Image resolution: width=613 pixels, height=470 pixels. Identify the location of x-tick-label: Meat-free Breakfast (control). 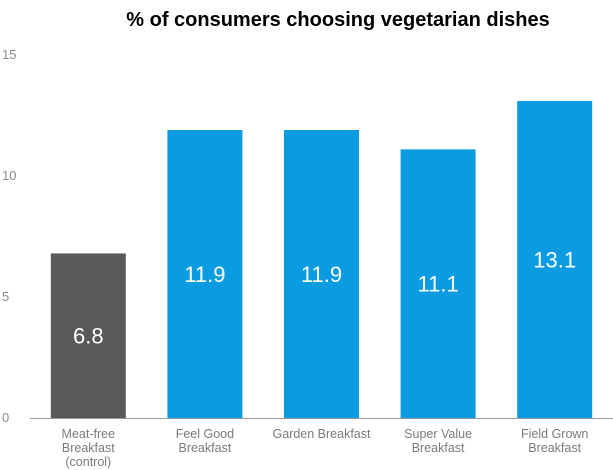
(89, 448).